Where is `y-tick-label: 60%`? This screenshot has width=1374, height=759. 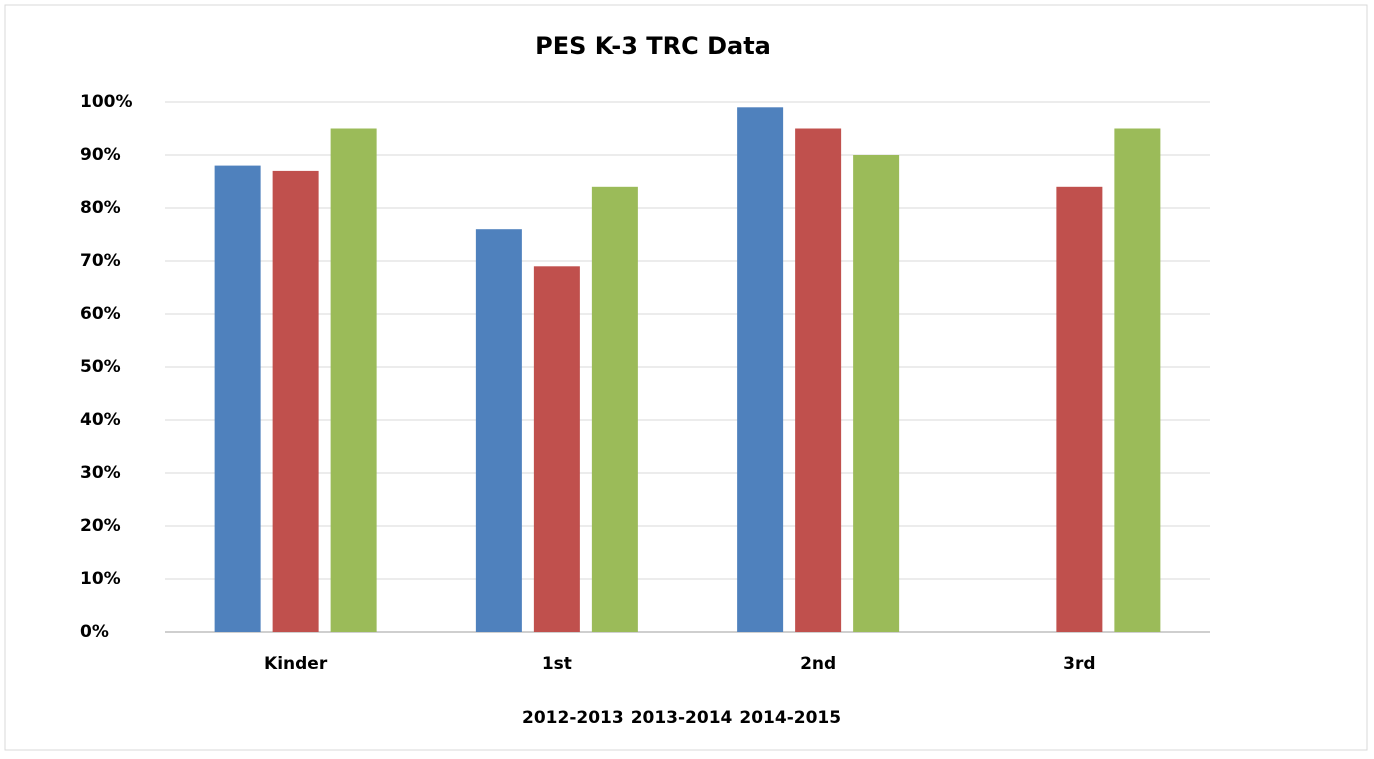 y-tick-label: 60% is located at coordinates (100, 314).